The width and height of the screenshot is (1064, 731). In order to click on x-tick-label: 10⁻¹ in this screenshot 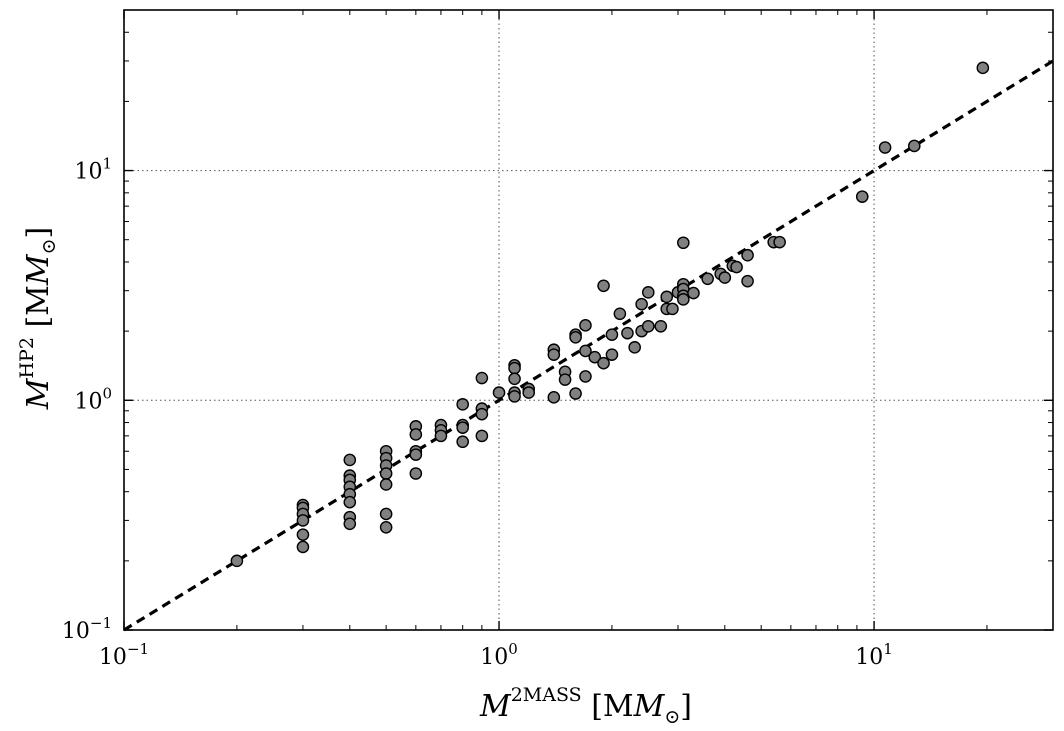, I will do `click(124, 655)`.